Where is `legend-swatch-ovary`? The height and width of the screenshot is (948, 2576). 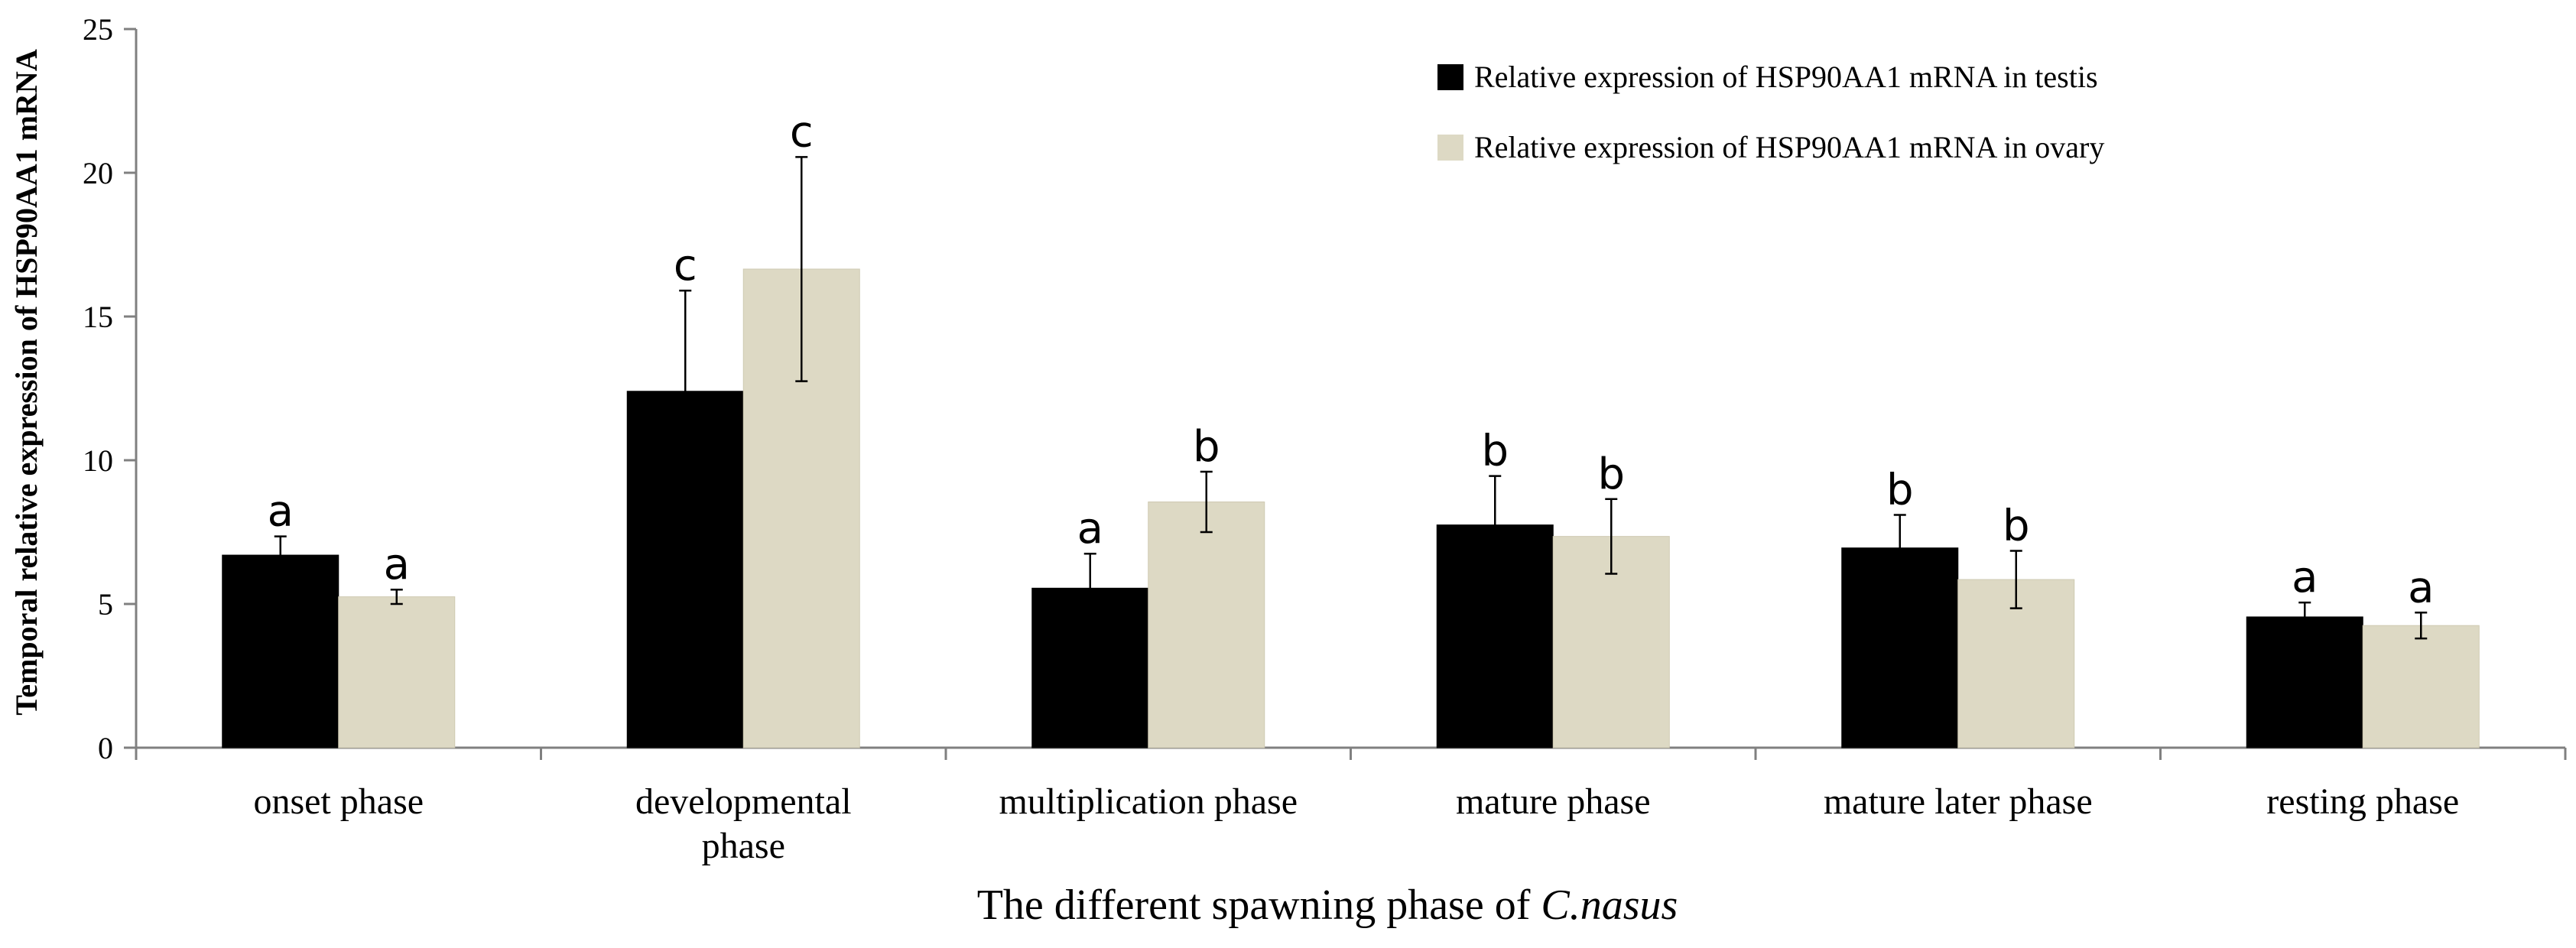
legend-swatch-ovary is located at coordinates (1450, 148).